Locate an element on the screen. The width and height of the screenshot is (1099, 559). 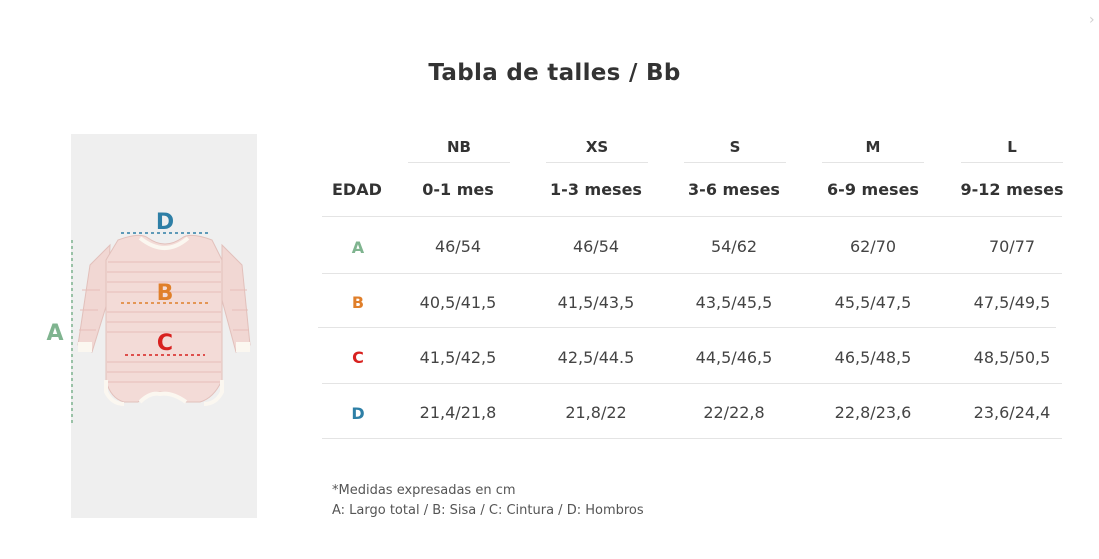
size-header-xs: XS is located at coordinates (597, 149).